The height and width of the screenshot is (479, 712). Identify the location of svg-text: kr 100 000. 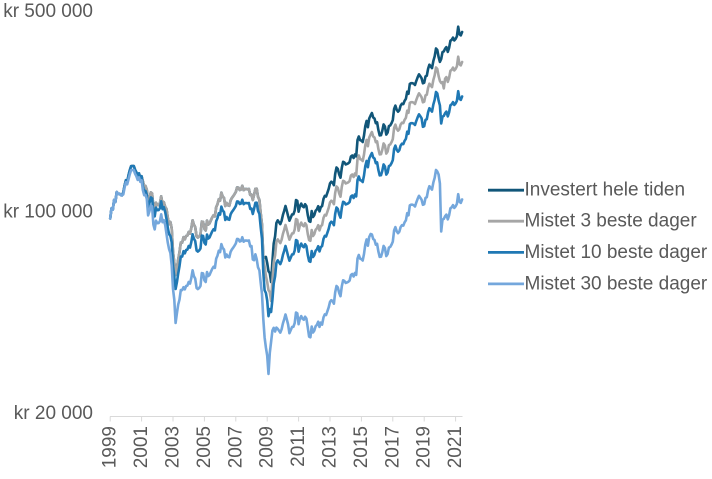
(48, 212).